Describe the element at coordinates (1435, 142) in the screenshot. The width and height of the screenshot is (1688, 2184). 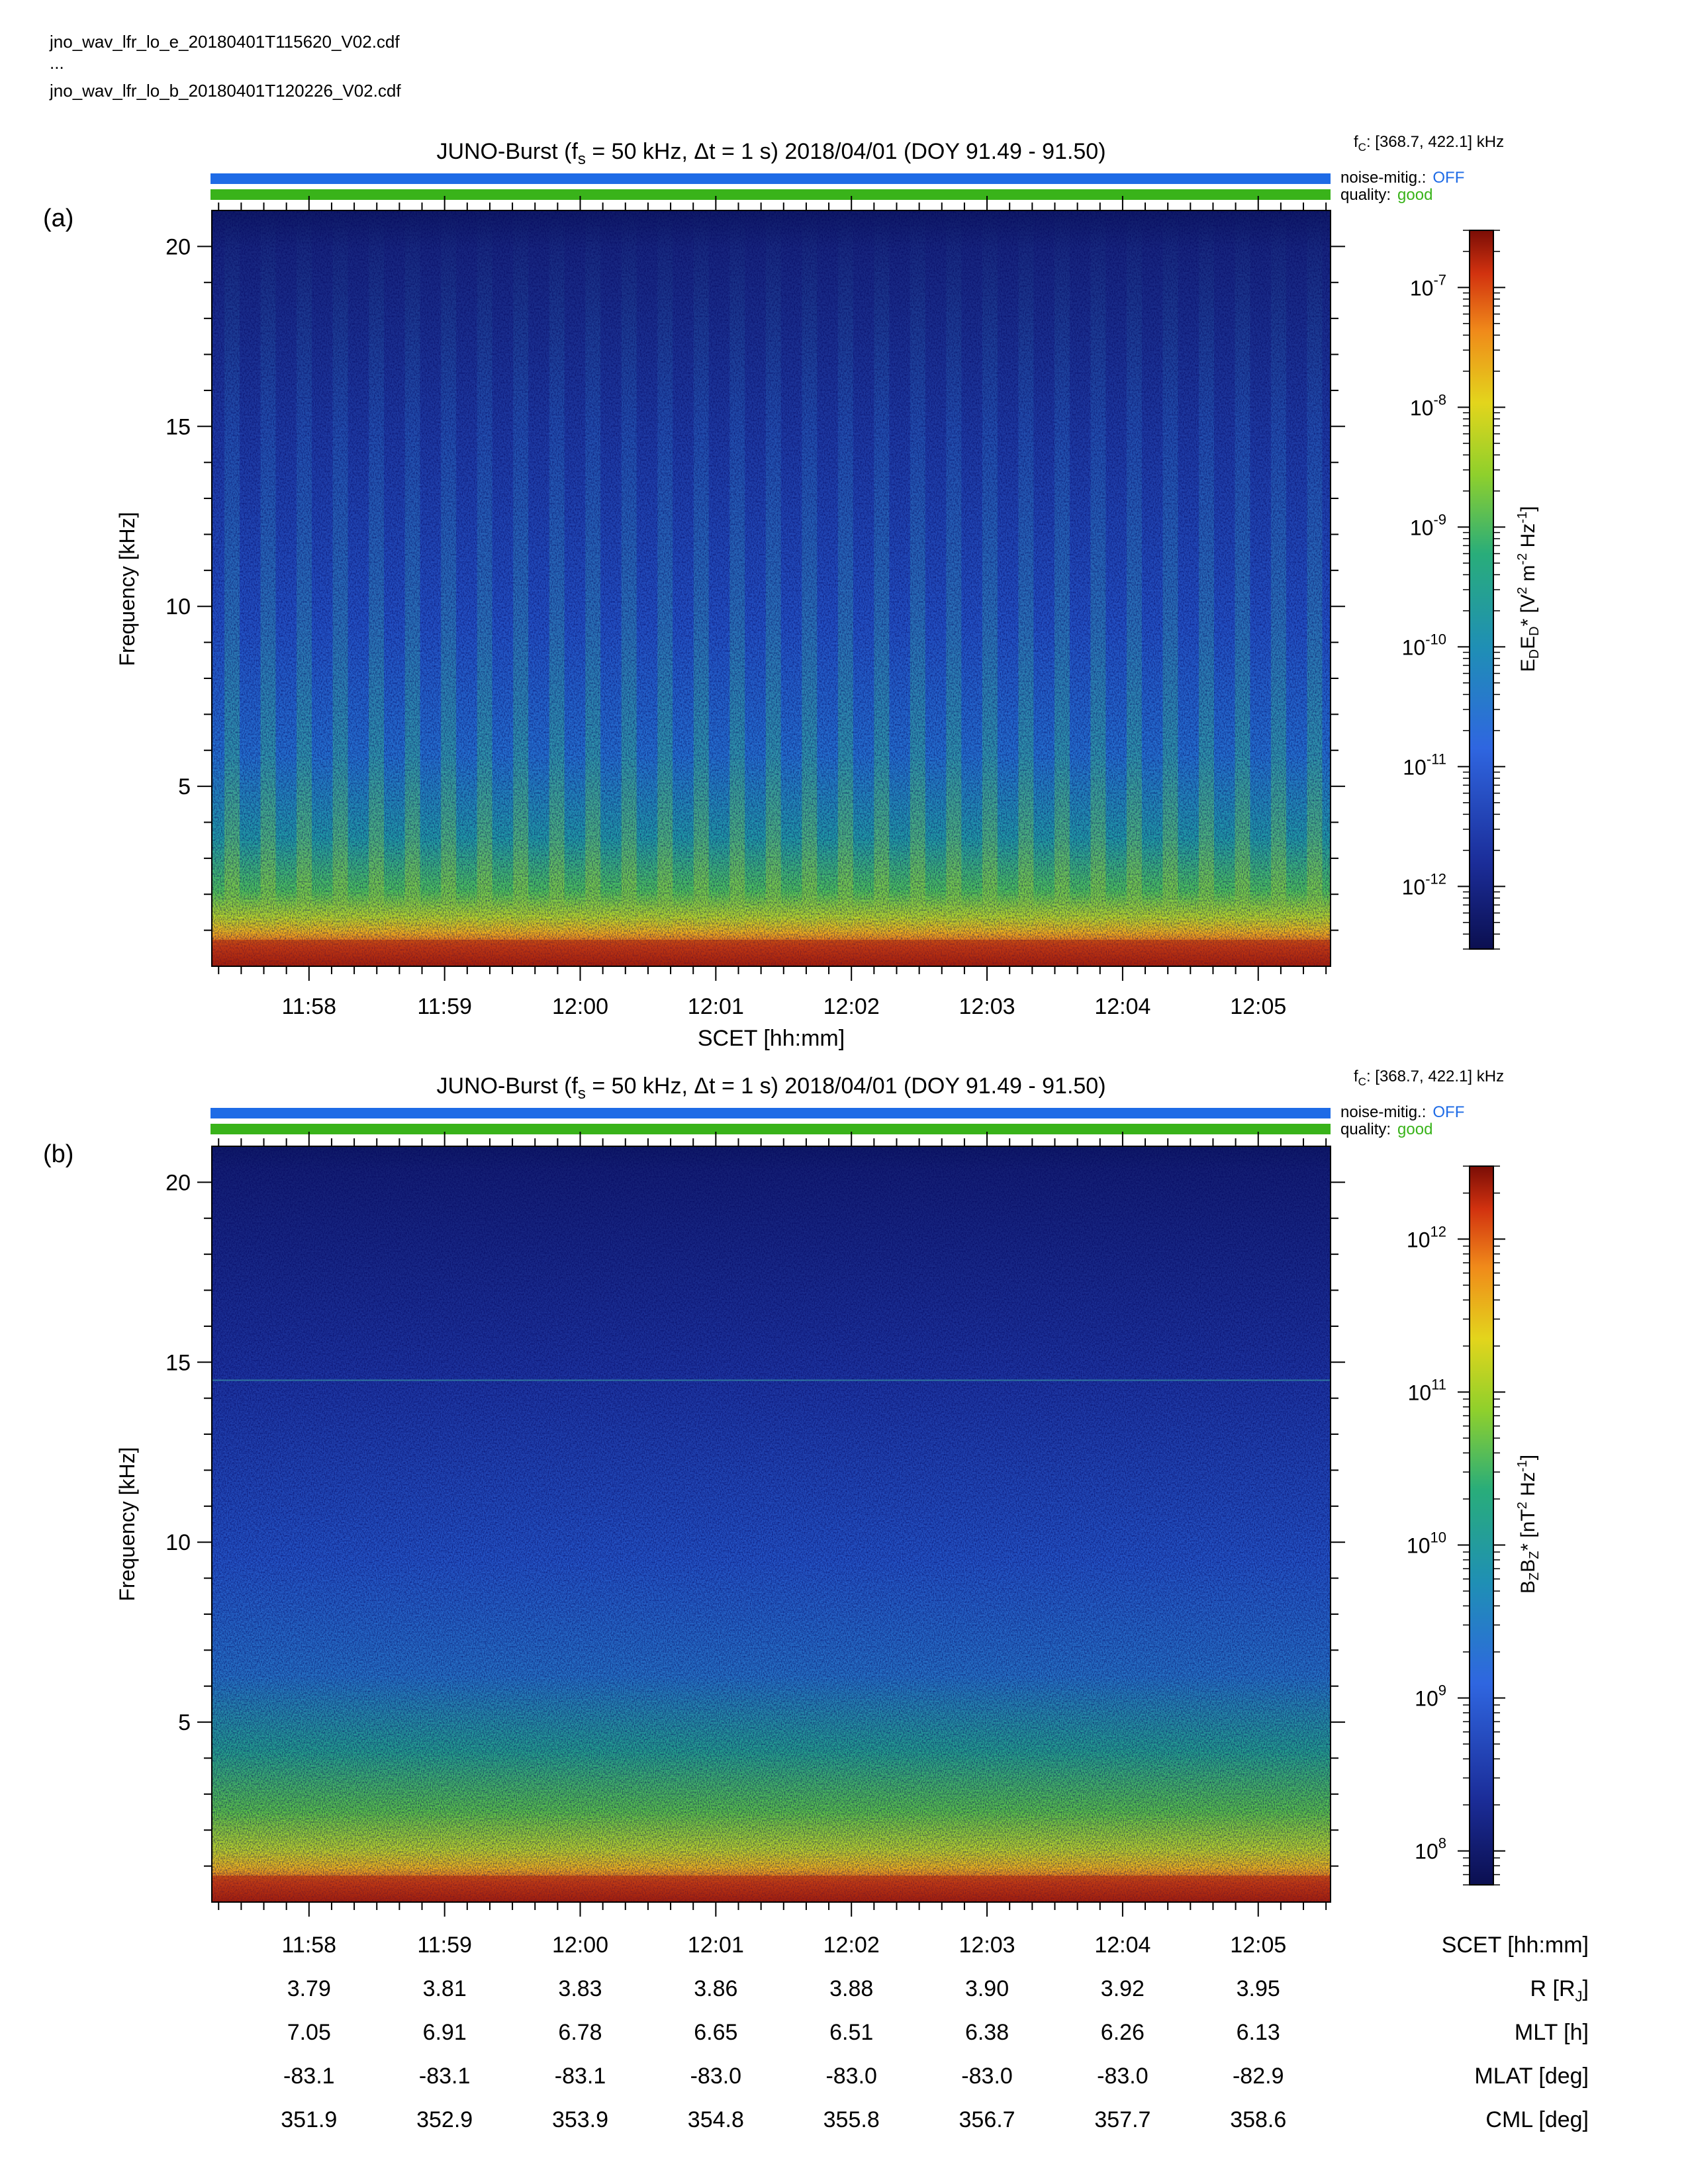
I see `panel-a-fc-value: : [368.7, 422.1] kHz` at that location.